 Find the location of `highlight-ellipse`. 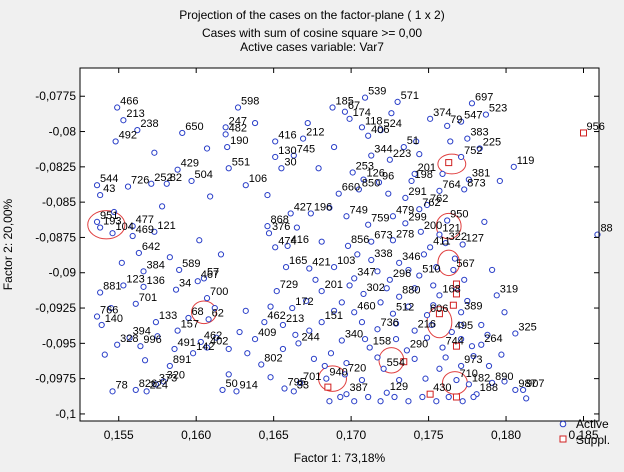

highlight-ellipse is located at coordinates (448, 226).